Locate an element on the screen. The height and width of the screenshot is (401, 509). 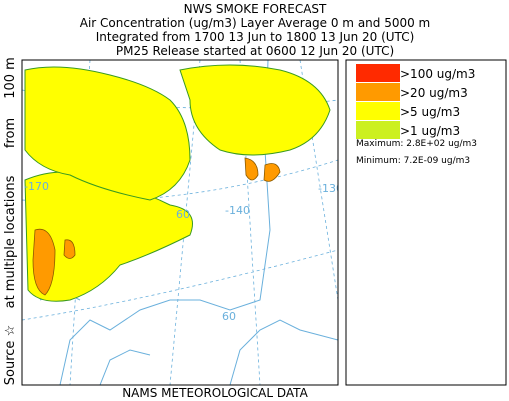
legend-label: >100 ug/m3 is located at coordinates (437, 74).